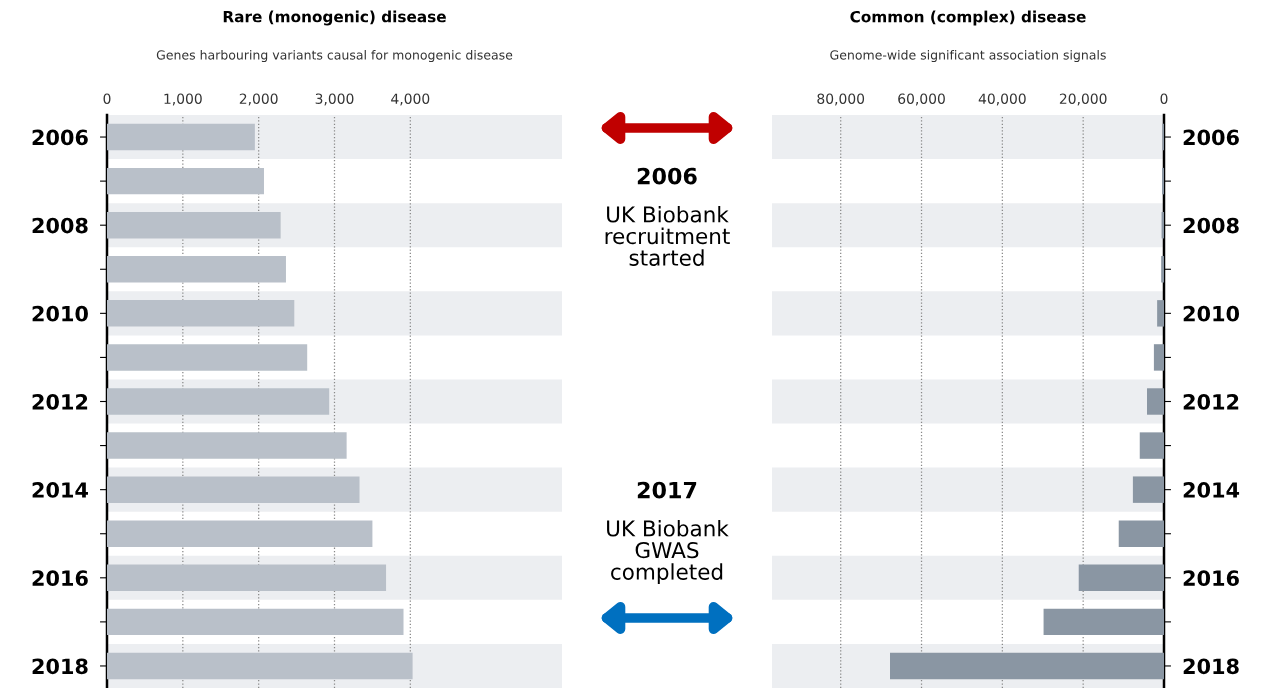 Image resolution: width=1264 pixels, height=688 pixels. What do you see at coordinates (968, 56) in the screenshot?
I see `chart-subtitle: Genome-wide significant association signals` at bounding box center [968, 56].